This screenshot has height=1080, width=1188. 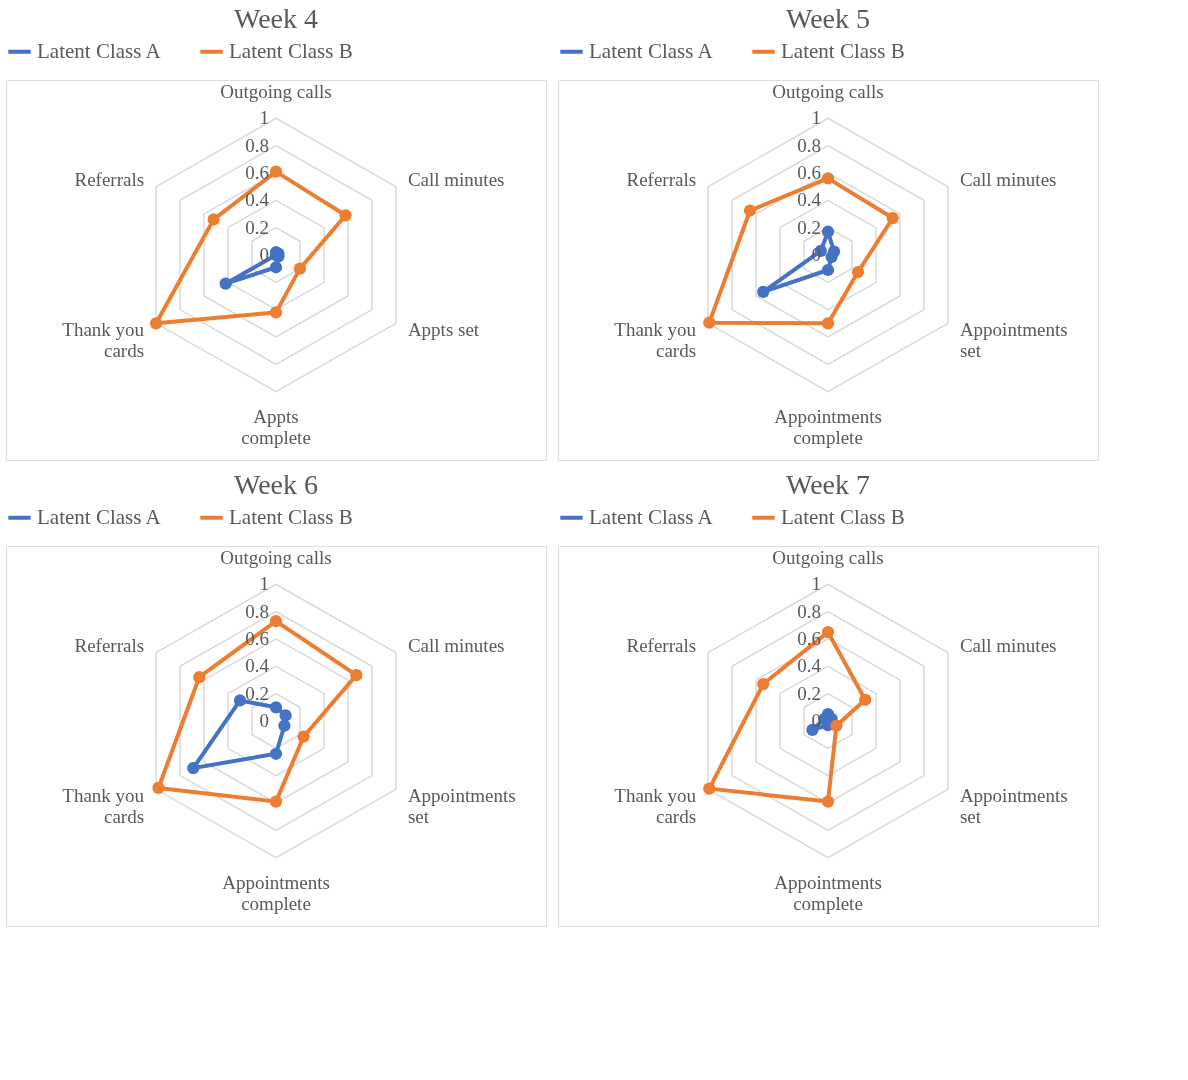 What do you see at coordinates (443, 330) in the screenshot?
I see `spoke-label: Appts set` at bounding box center [443, 330].